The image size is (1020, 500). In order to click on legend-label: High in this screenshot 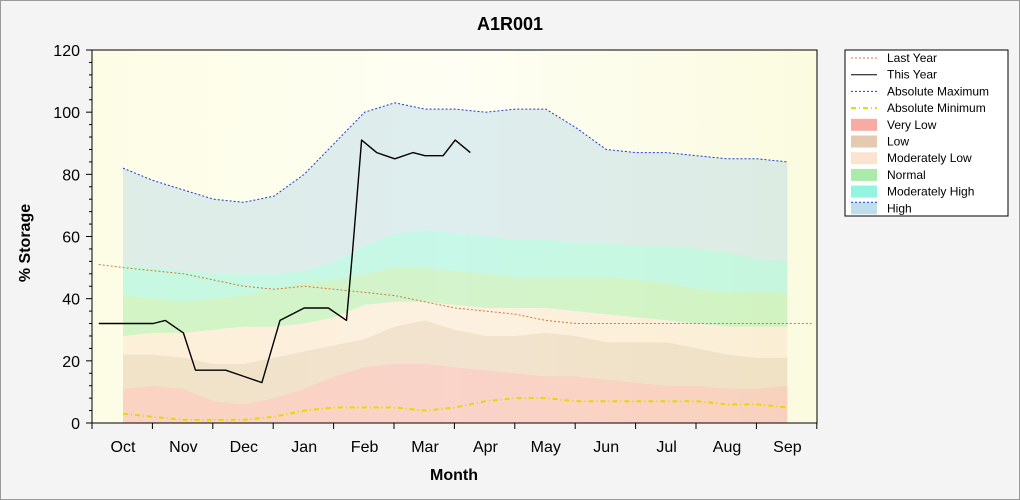, I will do `click(899, 208)`.